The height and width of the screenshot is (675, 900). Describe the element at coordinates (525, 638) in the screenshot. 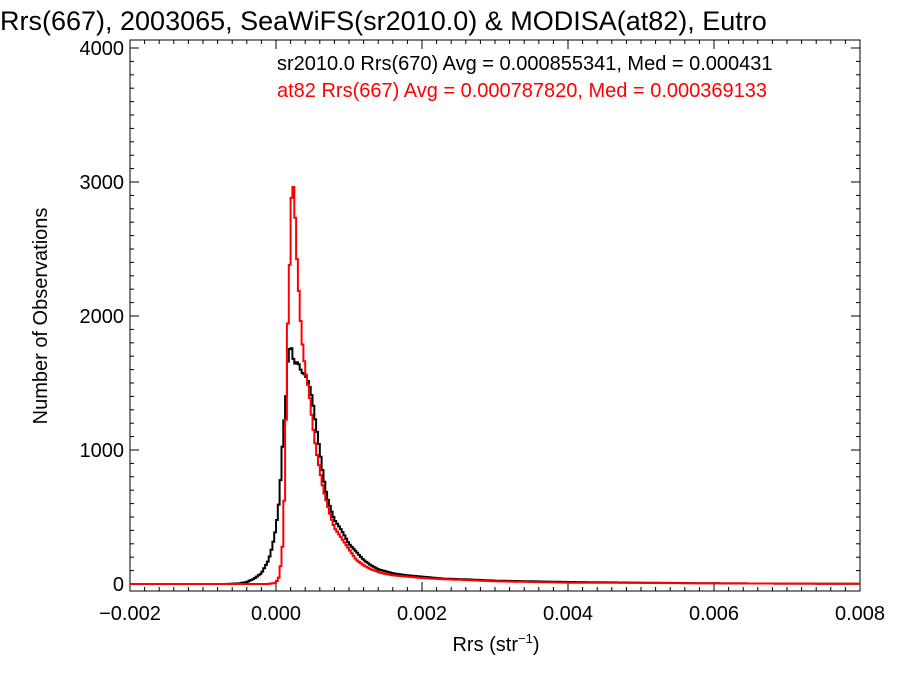

I see `x-axis-label-superscript: −1` at that location.